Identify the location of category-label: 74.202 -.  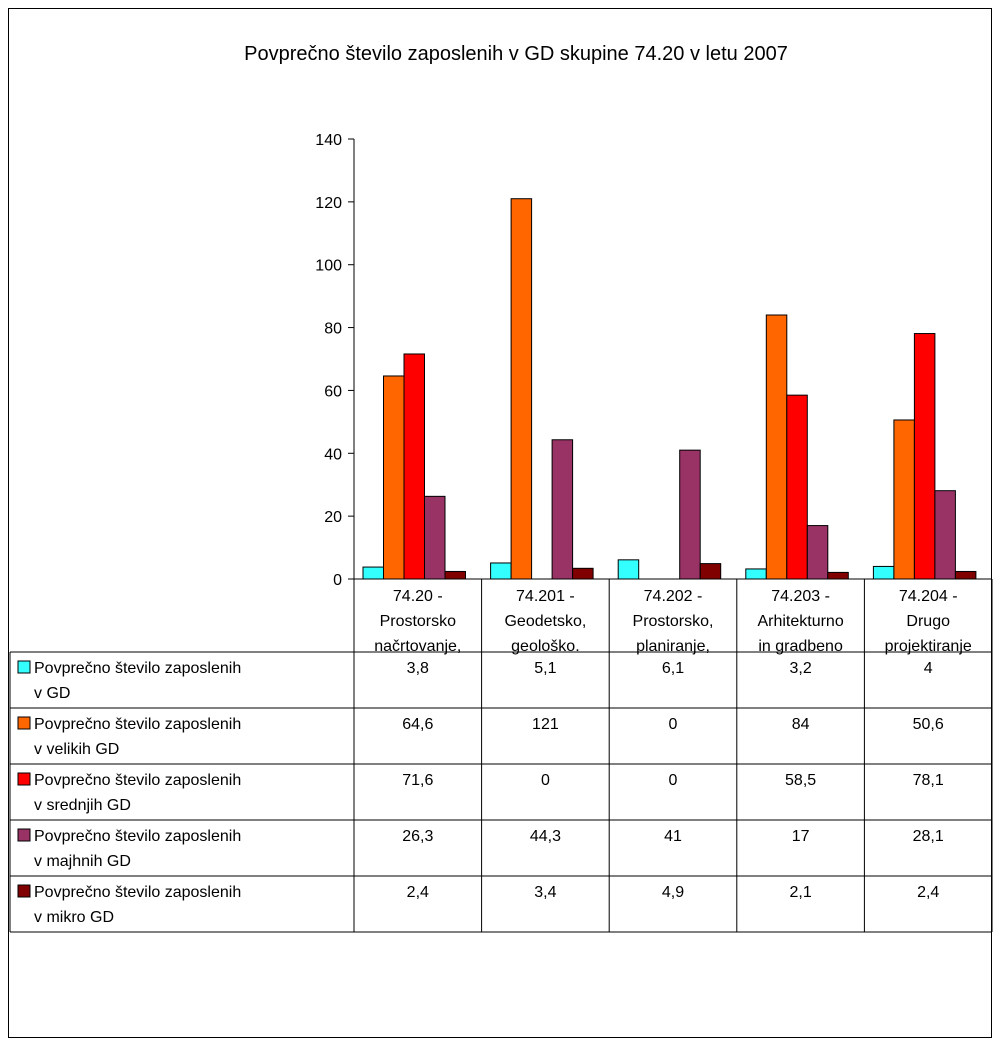
(673, 596).